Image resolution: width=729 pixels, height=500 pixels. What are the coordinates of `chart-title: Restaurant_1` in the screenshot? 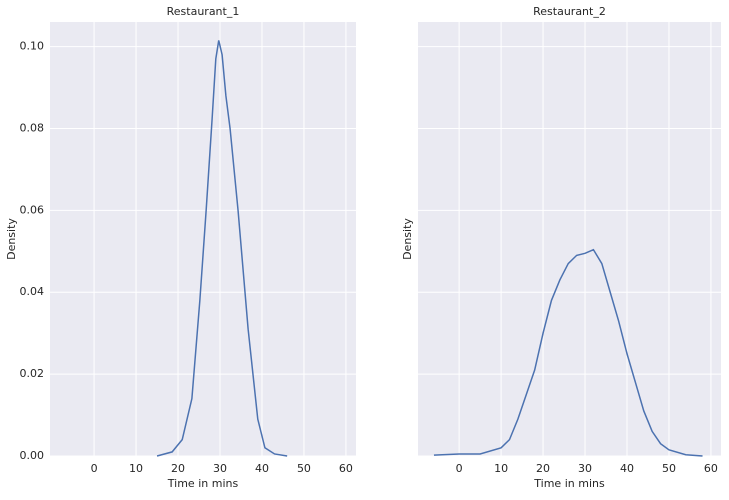 It's located at (203, 11).